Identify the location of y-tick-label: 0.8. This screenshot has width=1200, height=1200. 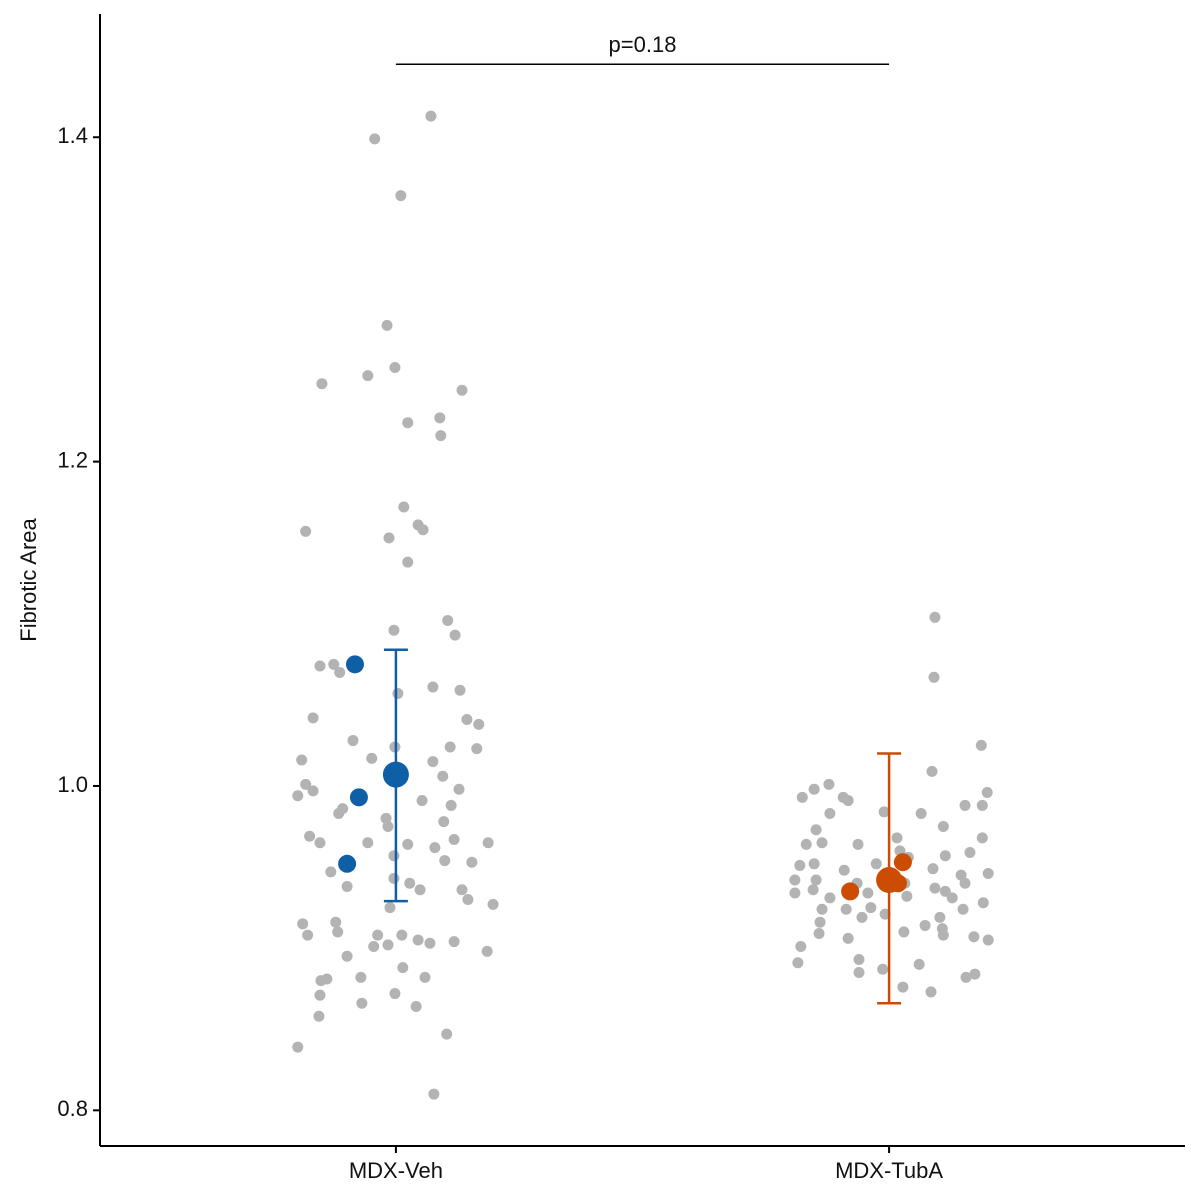
(72, 1108).